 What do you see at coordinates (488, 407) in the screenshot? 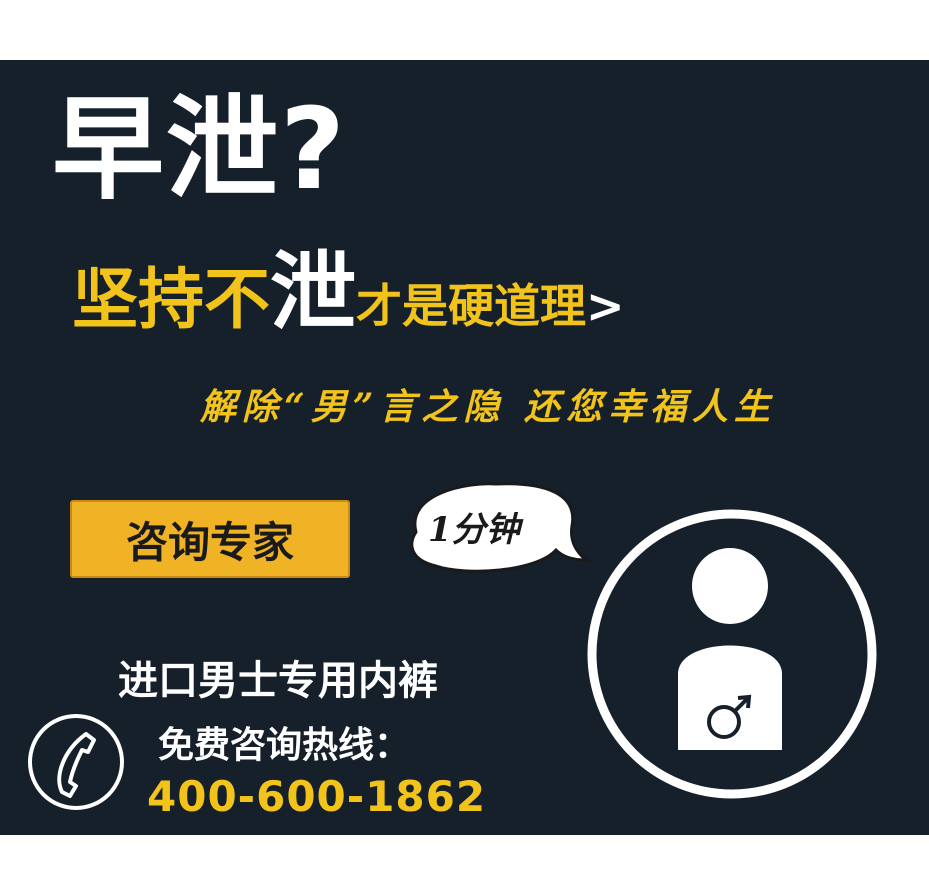
I see `tagline: 解除“男”言之隐 还您幸福人生` at bounding box center [488, 407].